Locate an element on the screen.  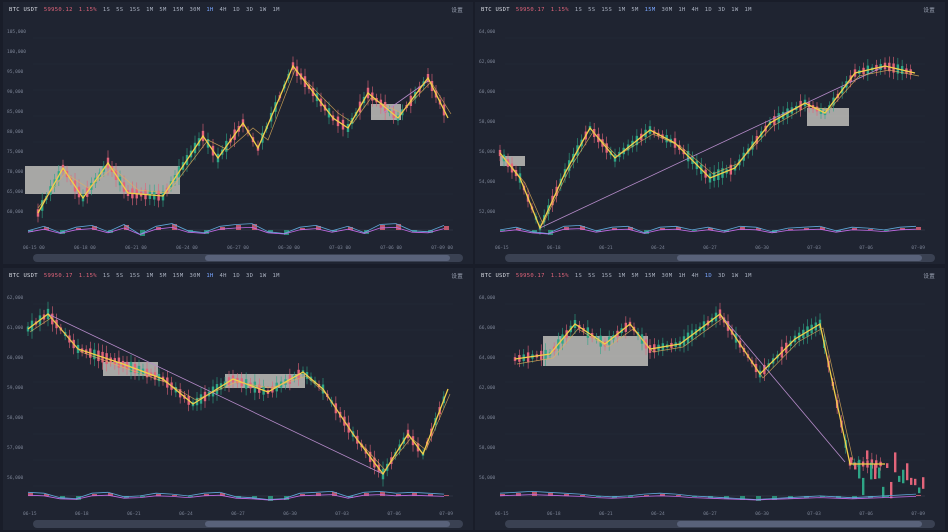
trend-line is located at coordinates (712, 147).